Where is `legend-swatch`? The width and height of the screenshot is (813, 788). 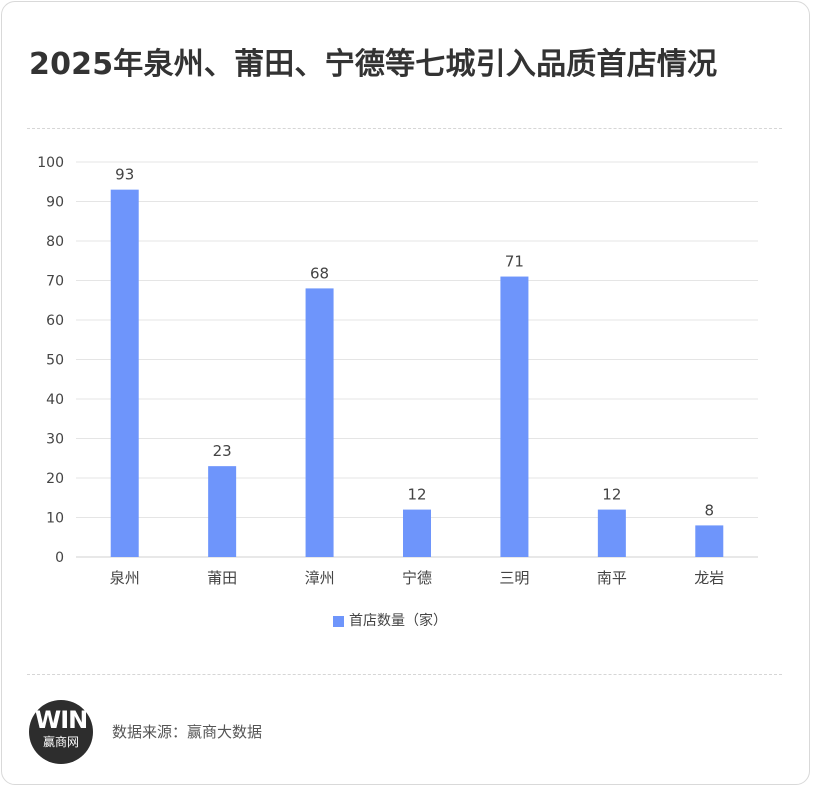
legend-swatch is located at coordinates (338, 621).